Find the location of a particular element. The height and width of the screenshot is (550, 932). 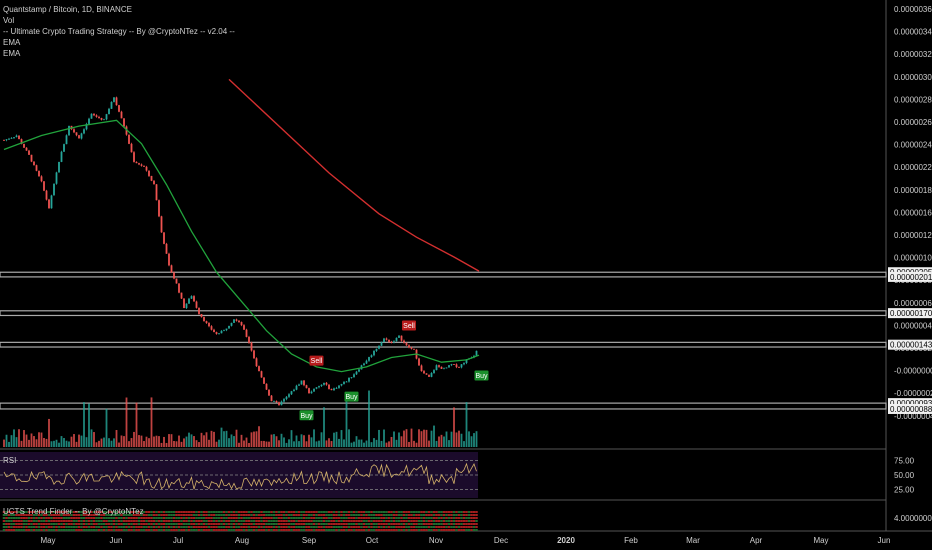

signal-box is located at coordinates (409, 325).